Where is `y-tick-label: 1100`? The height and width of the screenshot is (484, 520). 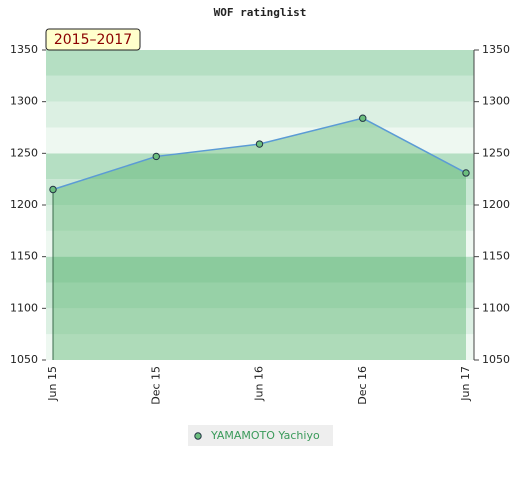
y-tick-label: 1100 is located at coordinates (24, 307).